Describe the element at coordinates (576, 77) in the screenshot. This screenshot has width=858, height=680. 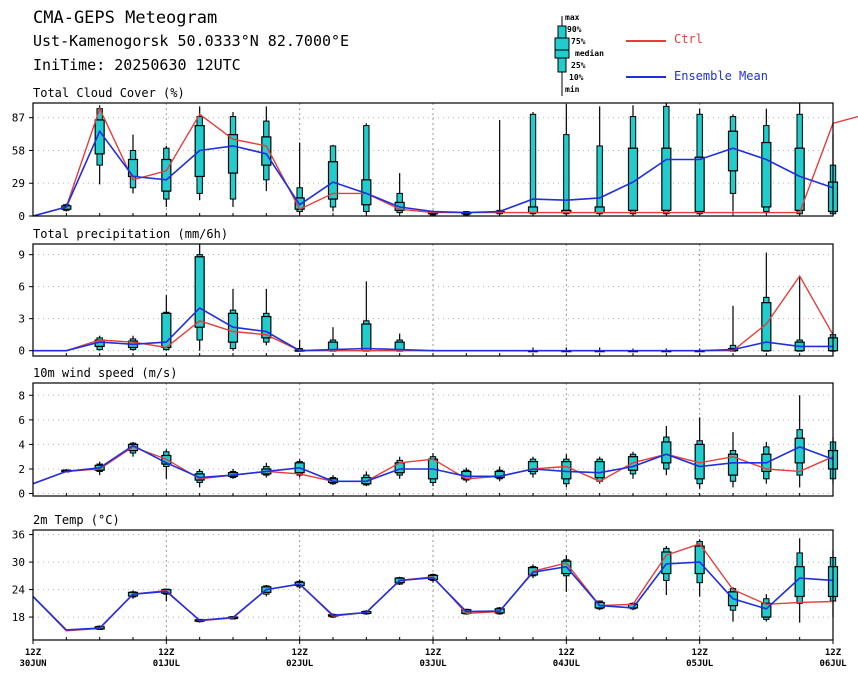
I see `legend-10-label: 10%` at that location.